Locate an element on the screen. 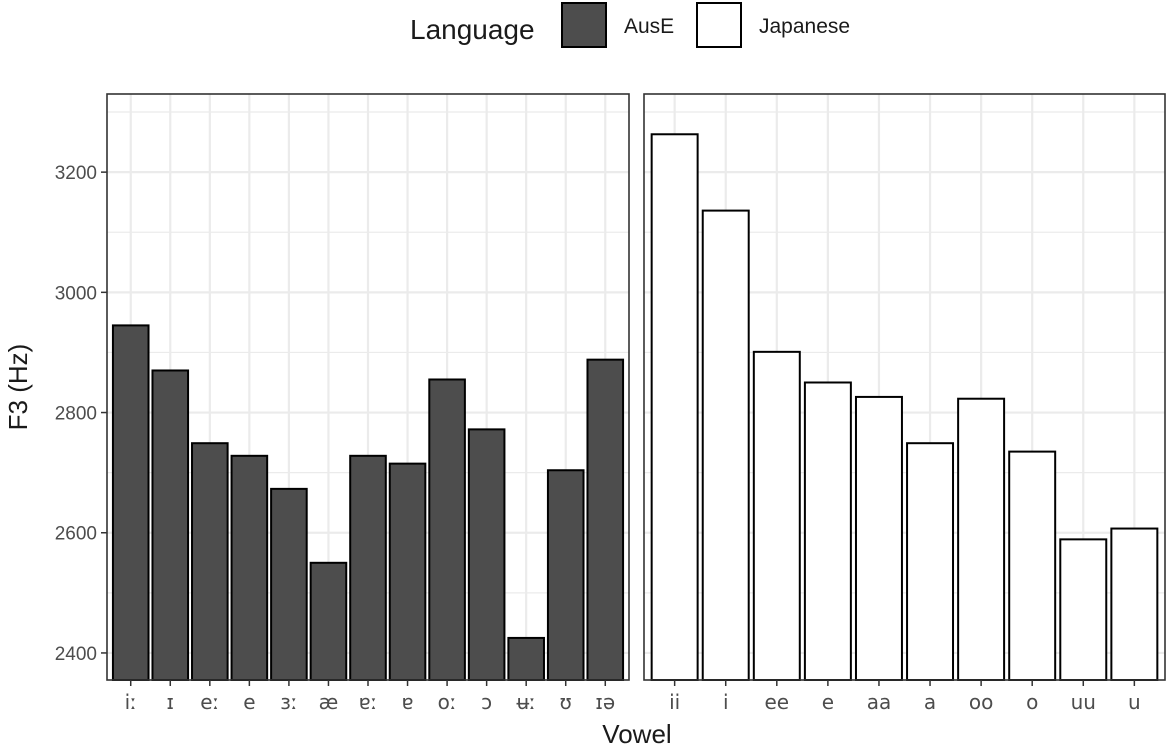  x-tick-label: o is located at coordinates (1032, 702).